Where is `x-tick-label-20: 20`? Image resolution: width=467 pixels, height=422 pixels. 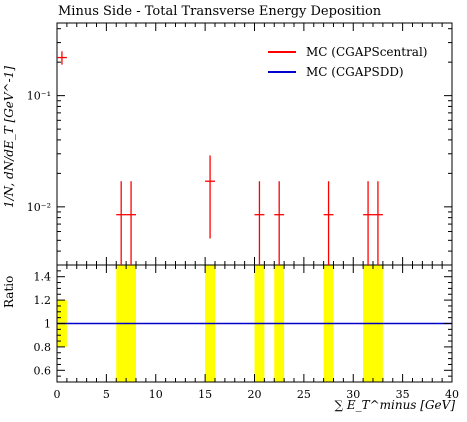 x-tick-label-20: 20 is located at coordinates (255, 394).